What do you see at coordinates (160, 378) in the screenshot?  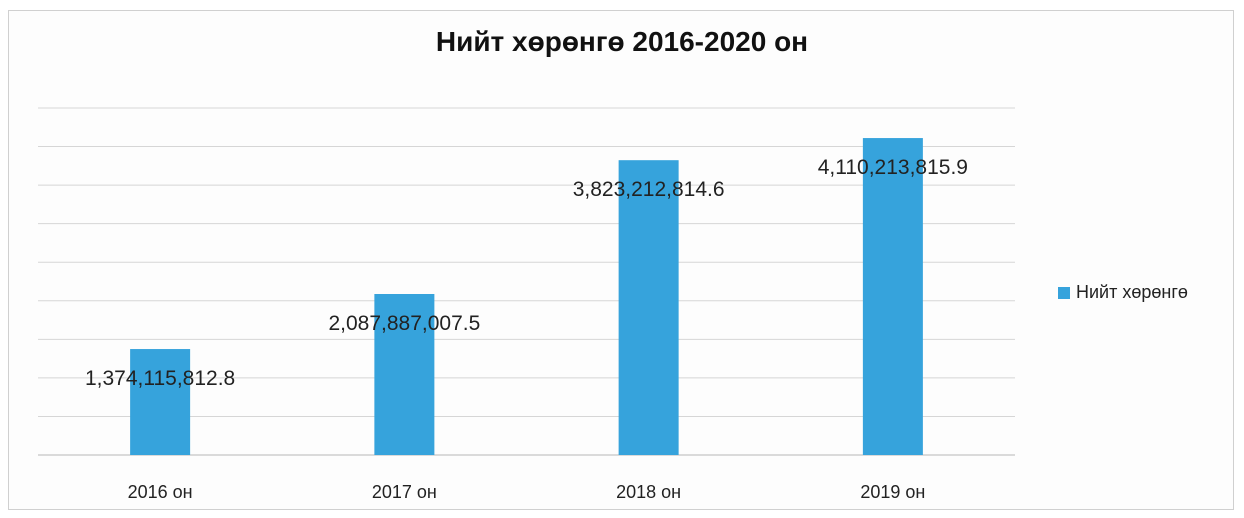 I see `data-label: 1,374,115,812.8` at bounding box center [160, 378].